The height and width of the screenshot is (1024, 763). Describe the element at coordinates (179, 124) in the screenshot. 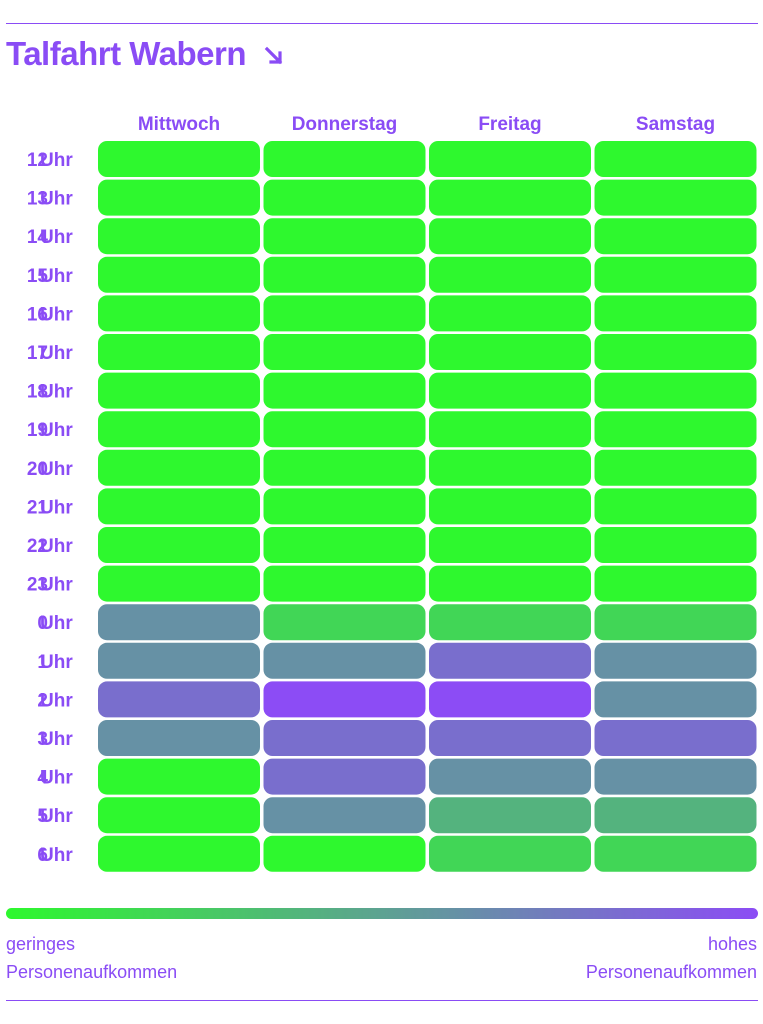

I see `column-label: Mittwoch` at that location.